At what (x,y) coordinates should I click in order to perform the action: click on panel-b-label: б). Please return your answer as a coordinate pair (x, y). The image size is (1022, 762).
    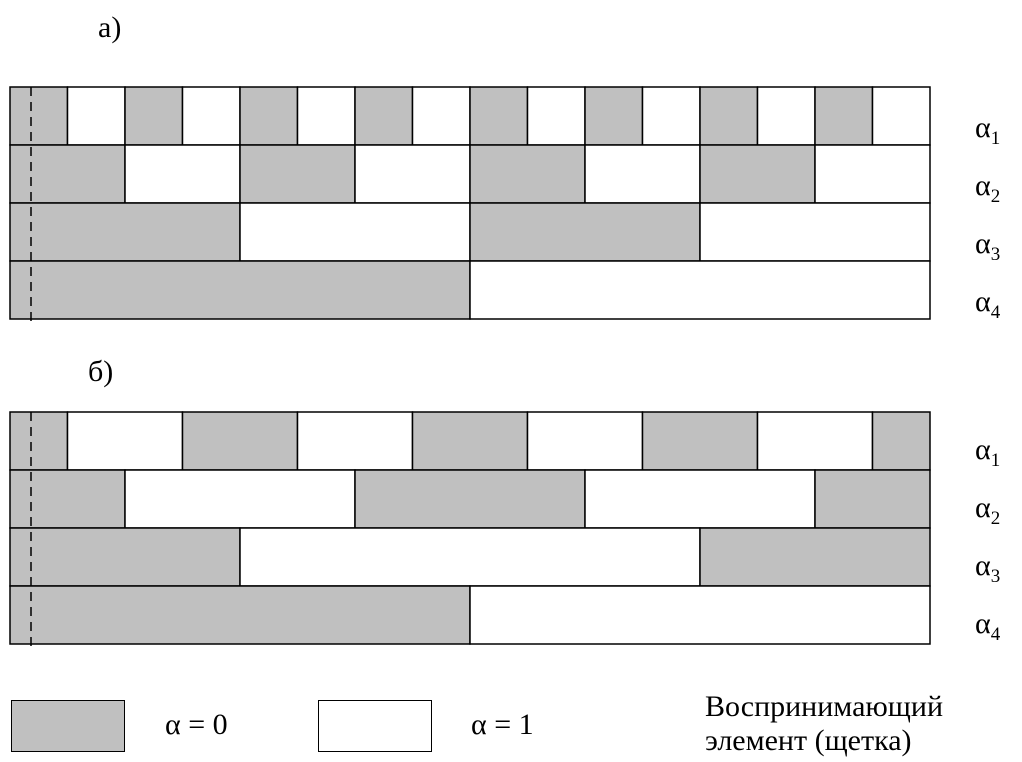
    Looking at the image, I should click on (101, 371).